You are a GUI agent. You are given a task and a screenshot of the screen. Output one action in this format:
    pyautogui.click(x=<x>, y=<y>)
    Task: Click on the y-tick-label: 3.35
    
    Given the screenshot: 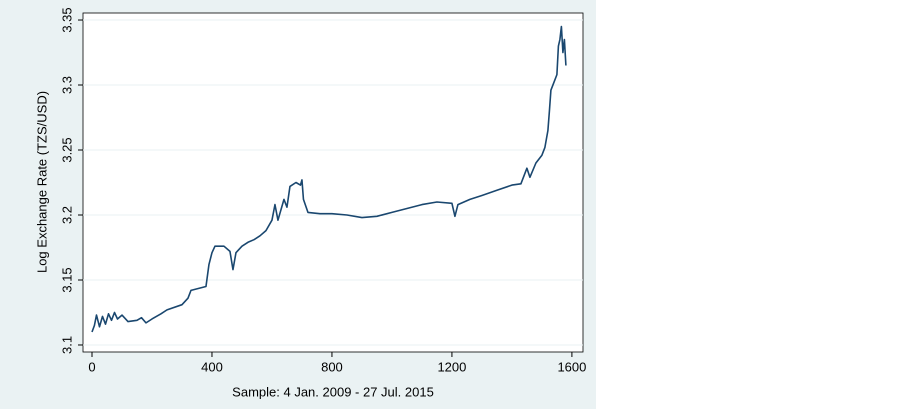 What is the action you would take?
    pyautogui.click(x=66, y=19)
    